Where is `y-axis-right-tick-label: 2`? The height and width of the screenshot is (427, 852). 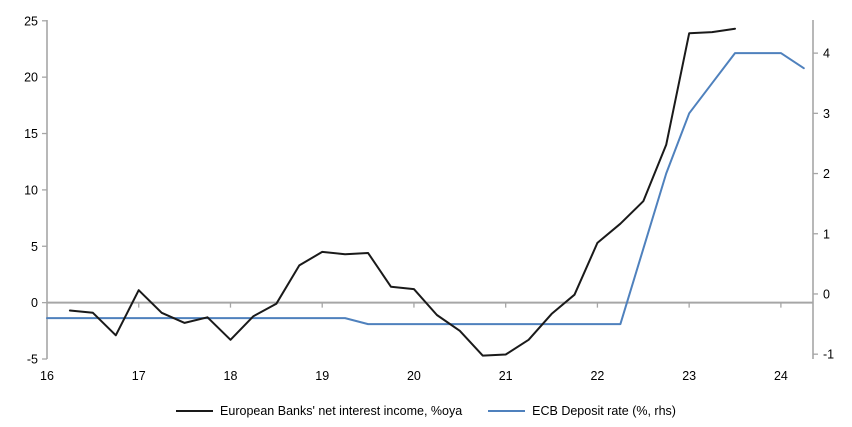 y-axis-right-tick-label: 2 is located at coordinates (826, 174).